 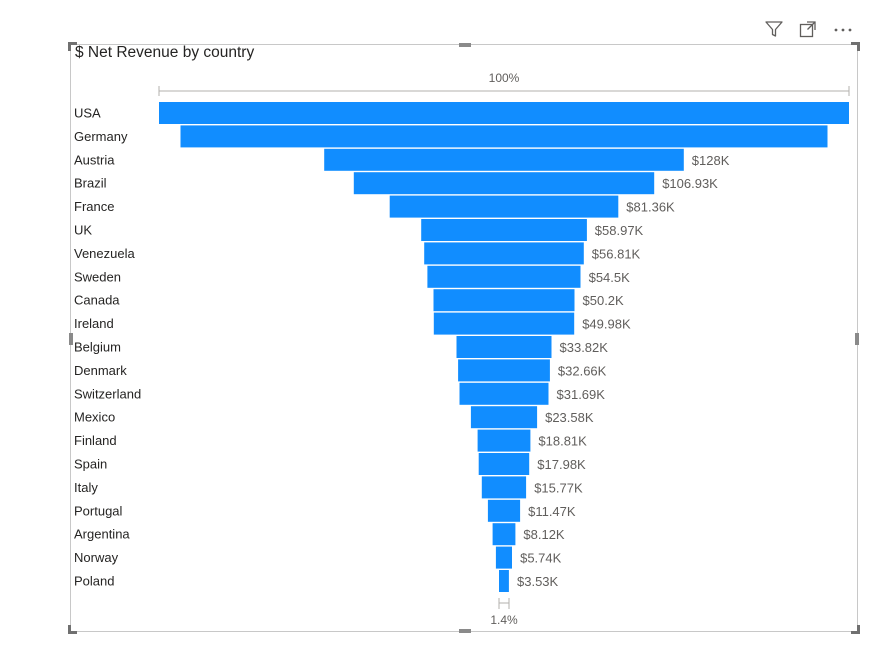 What do you see at coordinates (857, 339) in the screenshot?
I see `resize-handle-right` at bounding box center [857, 339].